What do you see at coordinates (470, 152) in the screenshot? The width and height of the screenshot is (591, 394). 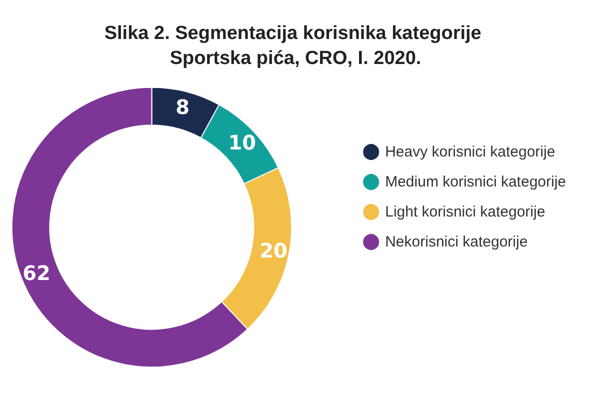 I see `legend-label: Heavy korisnici kategorije` at bounding box center [470, 152].